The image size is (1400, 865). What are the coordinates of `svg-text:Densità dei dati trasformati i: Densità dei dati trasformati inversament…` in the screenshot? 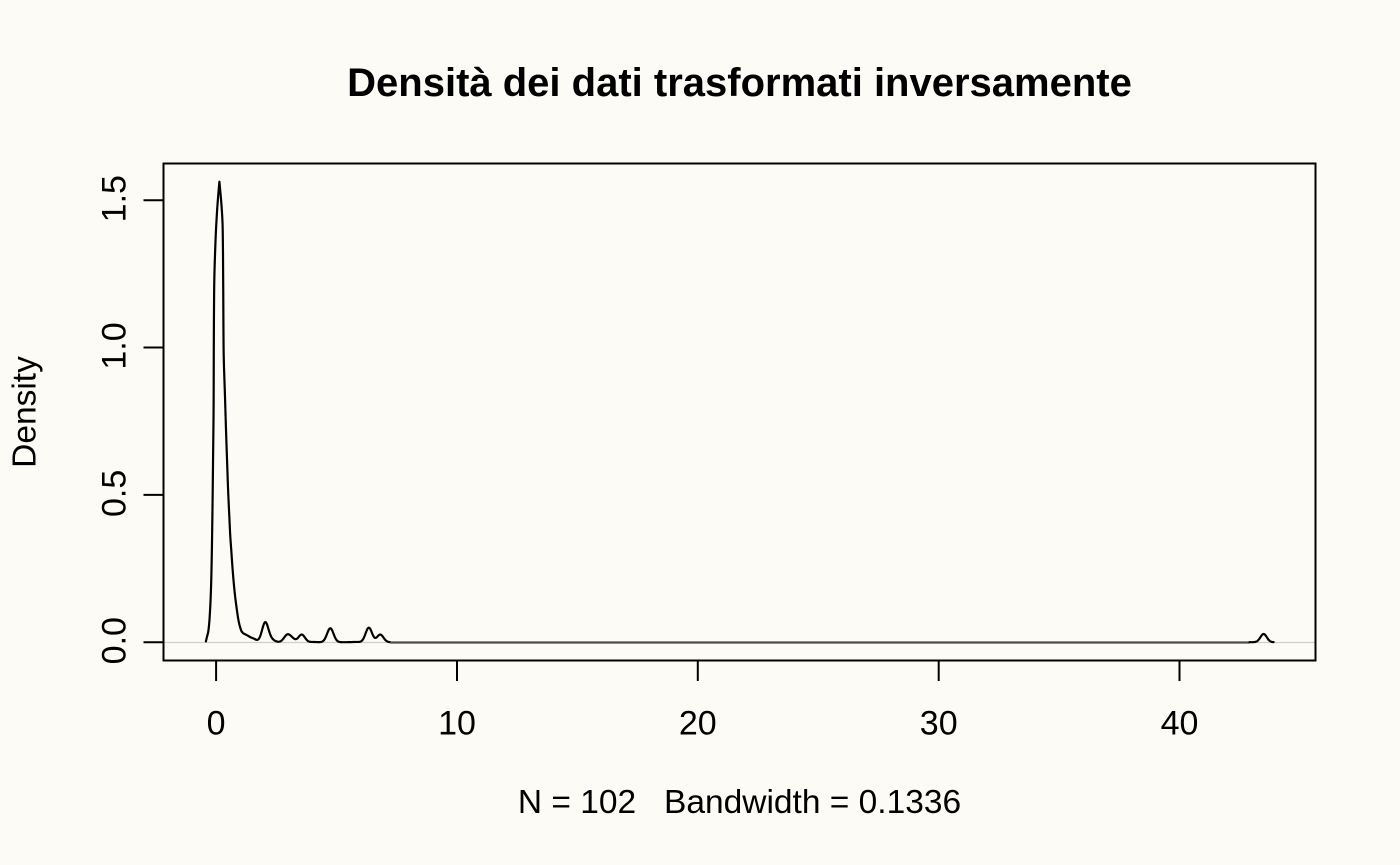 It's located at (739, 83).